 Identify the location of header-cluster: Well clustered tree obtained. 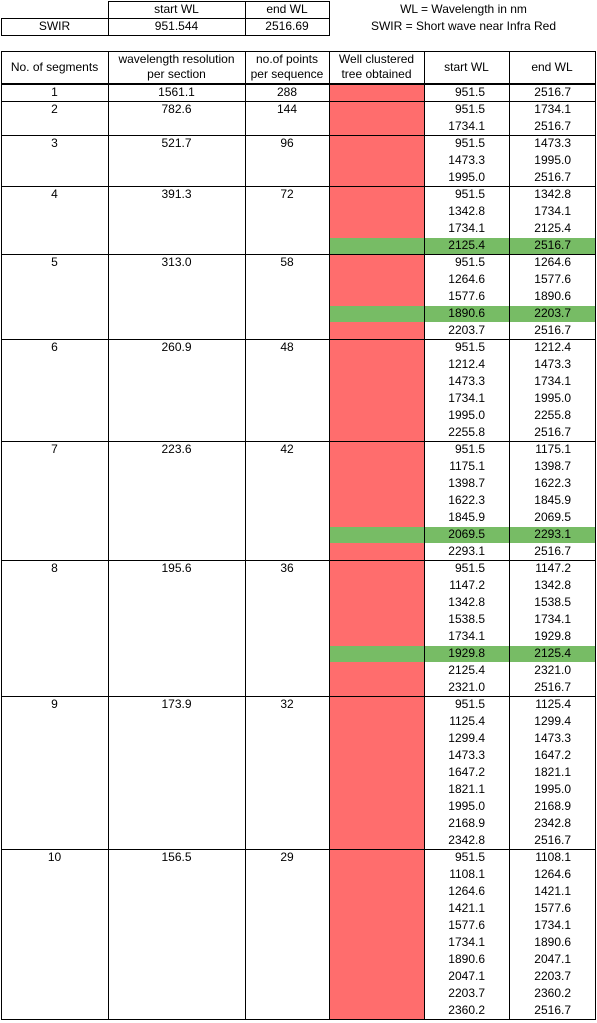
(376, 68).